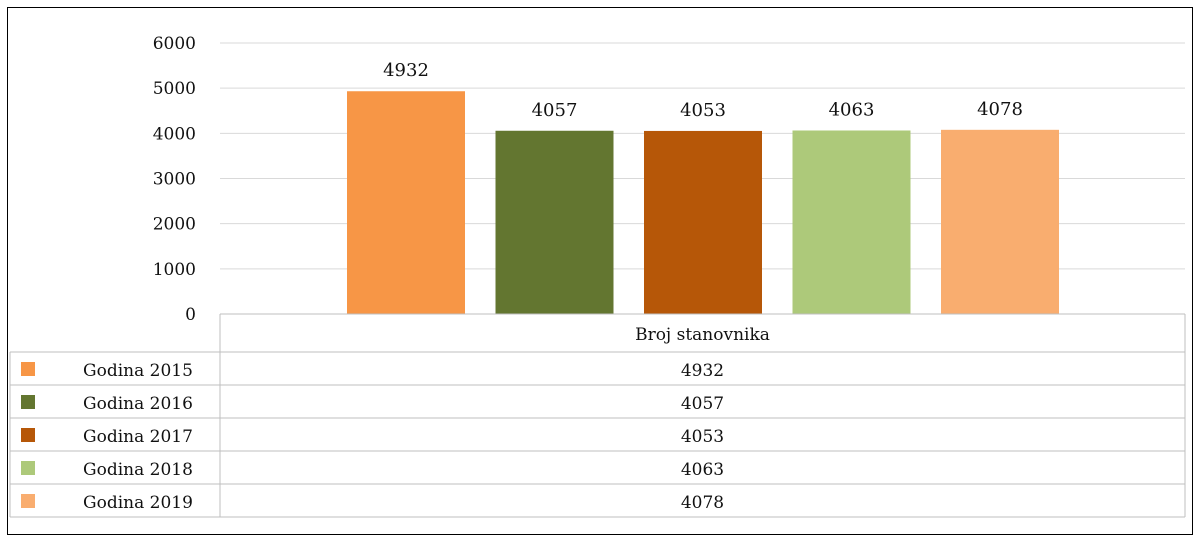 The width and height of the screenshot is (1200, 542). What do you see at coordinates (174, 225) in the screenshot?
I see `y-tick-label: 2000` at bounding box center [174, 225].